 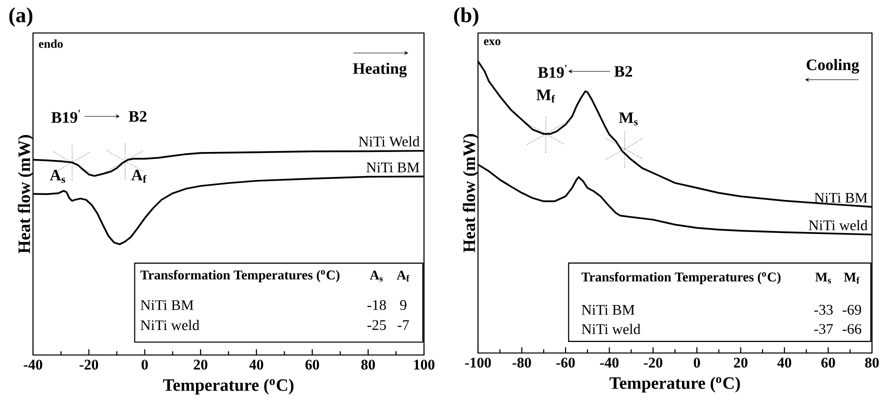 I want to click on series-label: NiTi Weld, so click(x=389, y=141).